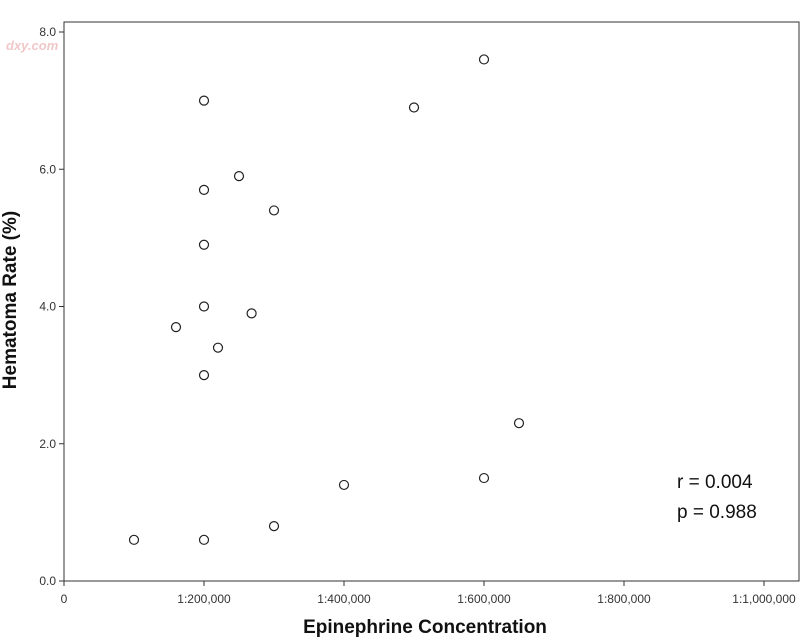  I want to click on x-tick-label: 1:200,000, so click(204, 599).